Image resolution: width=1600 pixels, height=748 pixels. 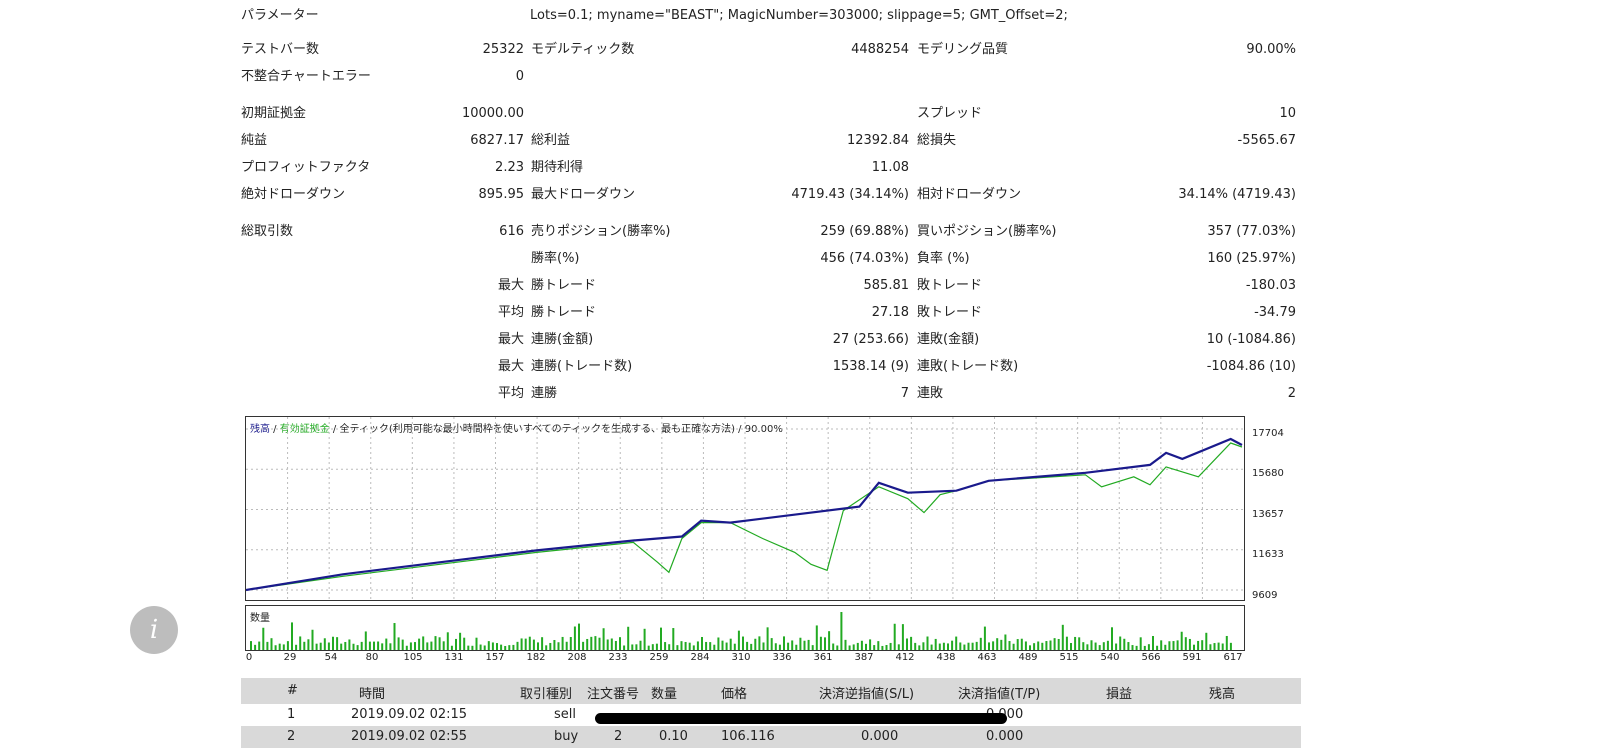 I want to click on x-tick-label: 0, so click(x=249, y=657).